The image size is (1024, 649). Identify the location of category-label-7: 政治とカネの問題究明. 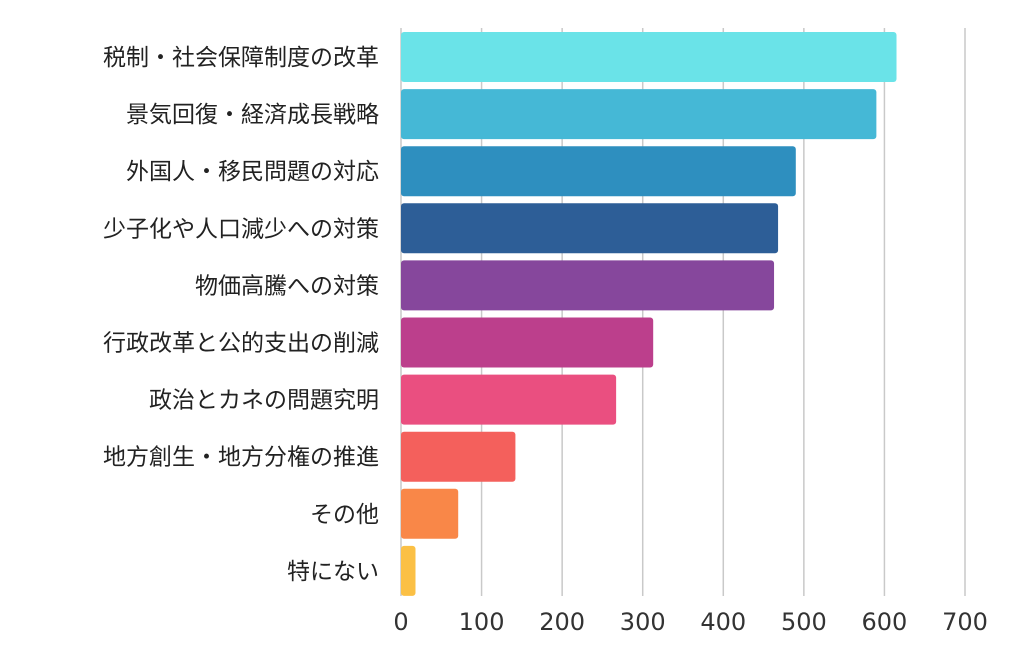
(264, 401).